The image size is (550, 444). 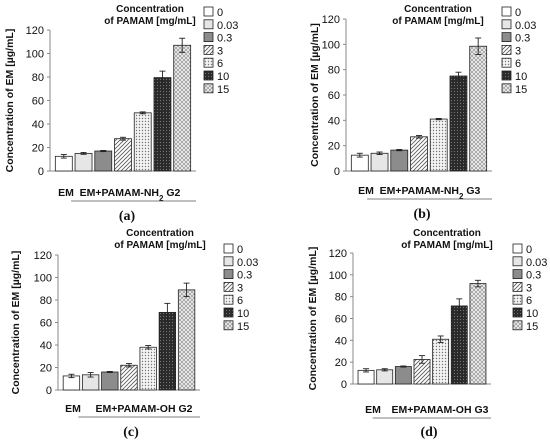 I want to click on panel-label: (d), so click(x=428, y=432).